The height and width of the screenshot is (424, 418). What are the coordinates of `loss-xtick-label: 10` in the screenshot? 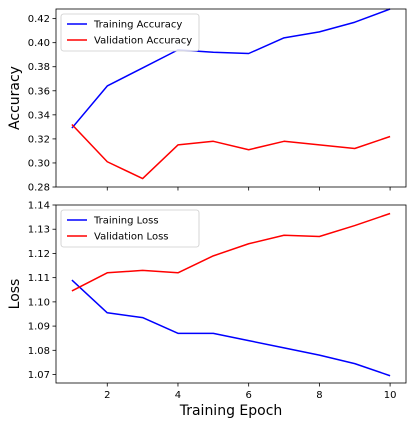 It's located at (390, 395).